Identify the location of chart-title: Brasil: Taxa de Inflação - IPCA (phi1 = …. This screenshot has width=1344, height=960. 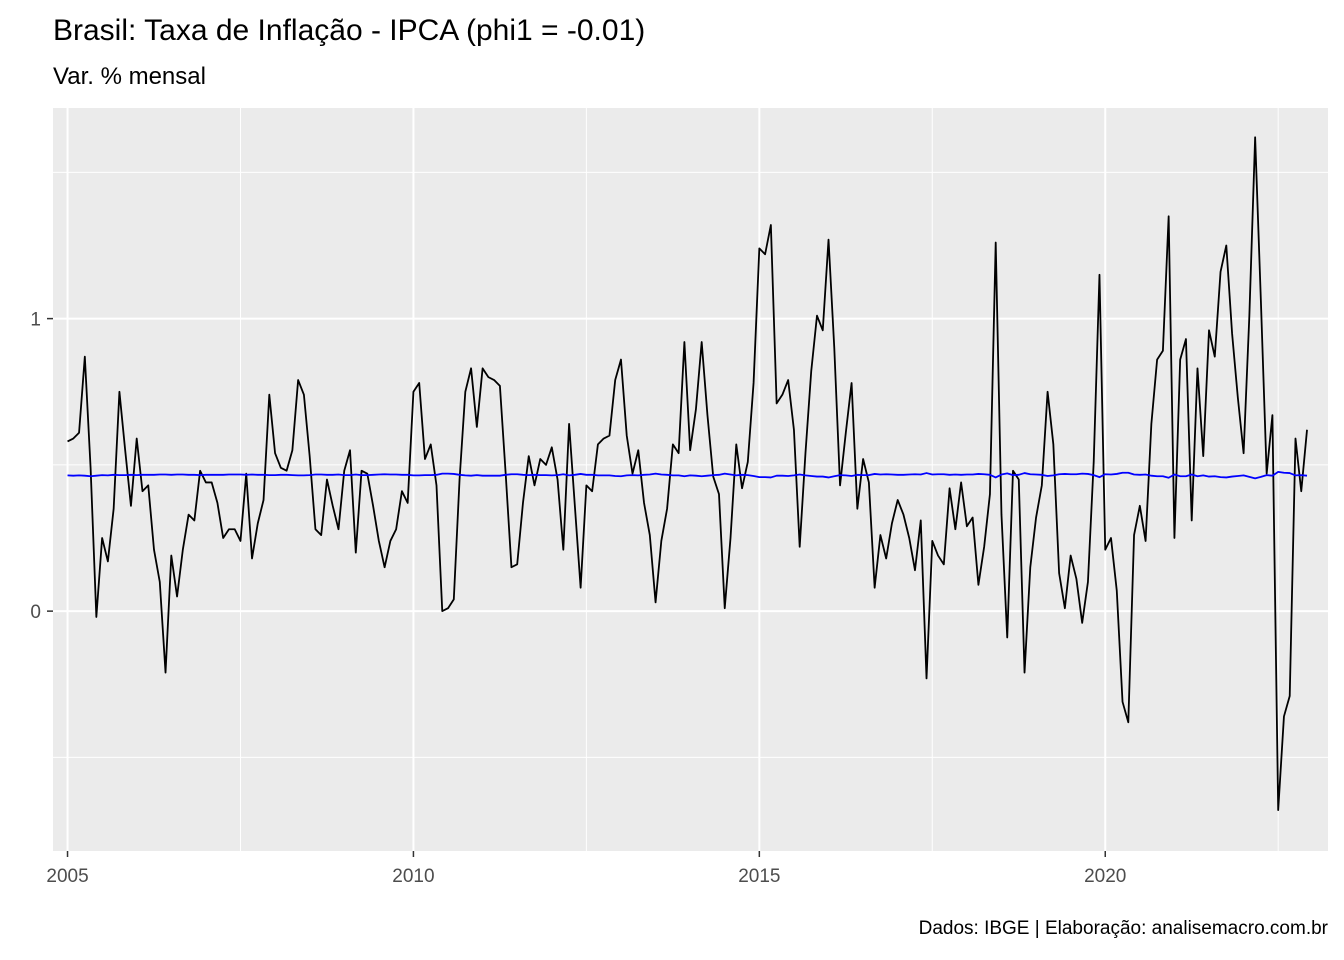
(349, 30).